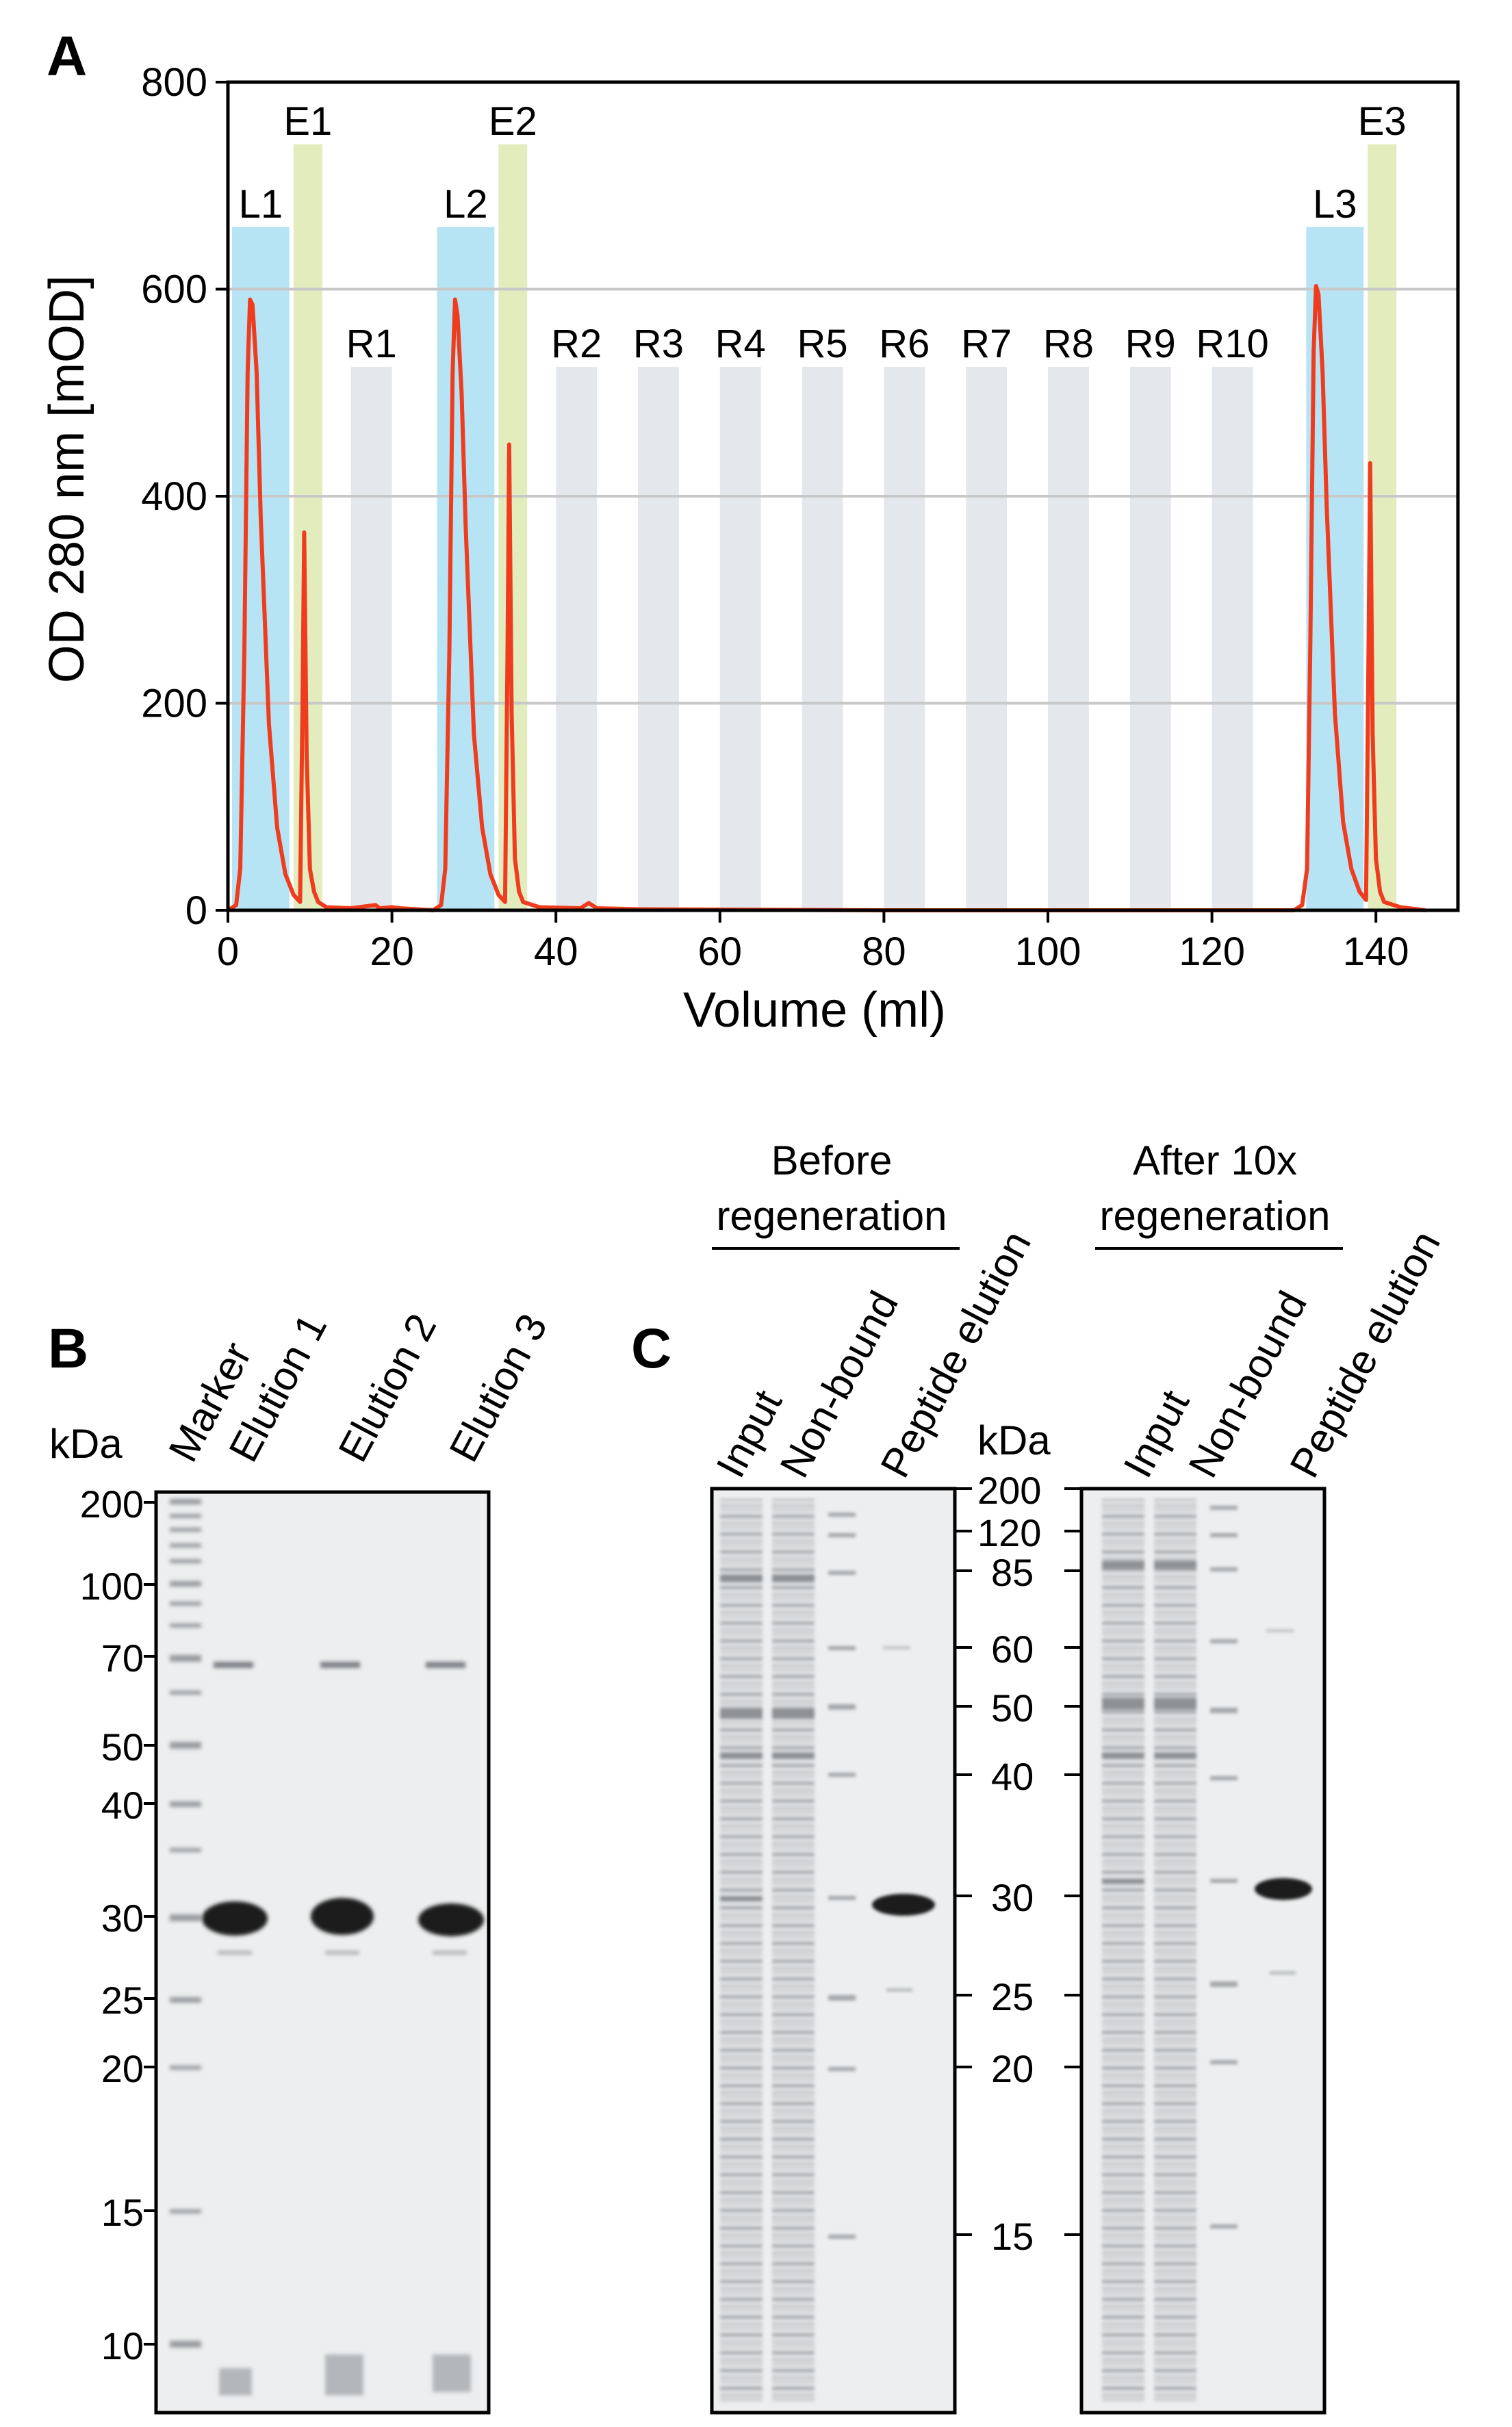  I want to click on x-tick-label-120: 120, so click(1212, 951).